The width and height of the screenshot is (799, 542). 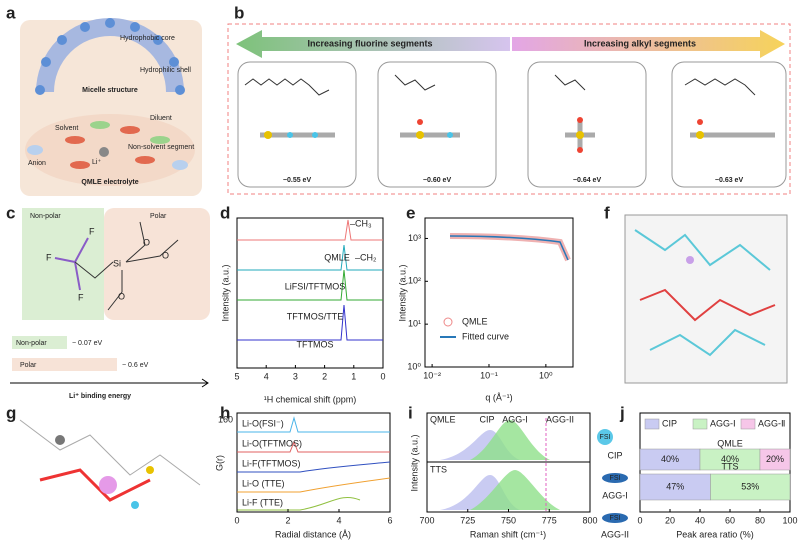 I want to click on annotation: –CH₂, so click(x=366, y=257).